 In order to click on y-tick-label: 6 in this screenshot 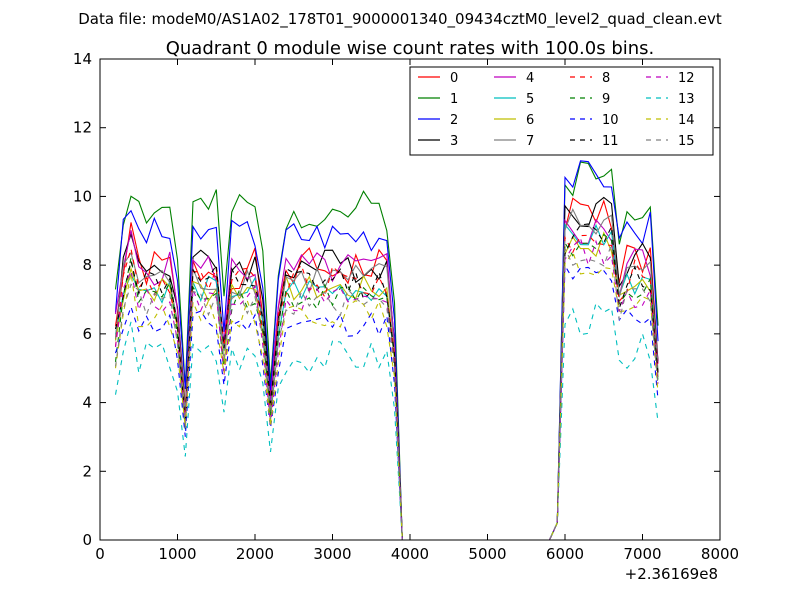, I will do `click(87, 334)`.